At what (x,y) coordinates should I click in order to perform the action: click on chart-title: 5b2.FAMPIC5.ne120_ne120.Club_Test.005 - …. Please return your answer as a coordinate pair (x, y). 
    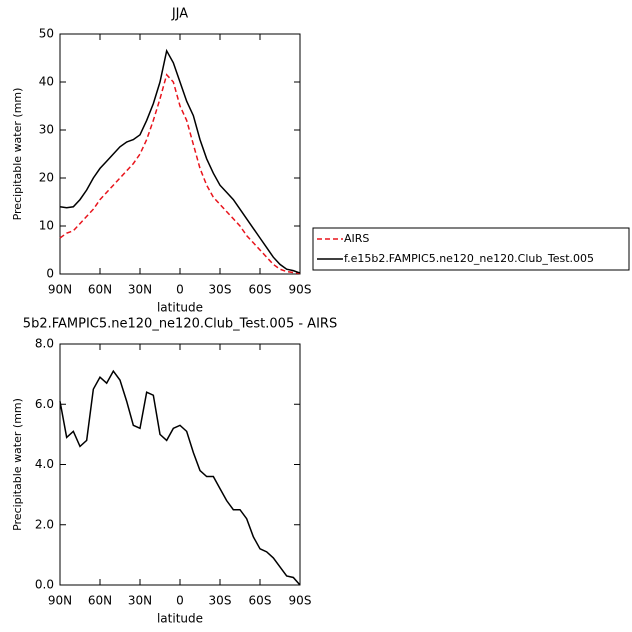
    Looking at the image, I should click on (180, 324).